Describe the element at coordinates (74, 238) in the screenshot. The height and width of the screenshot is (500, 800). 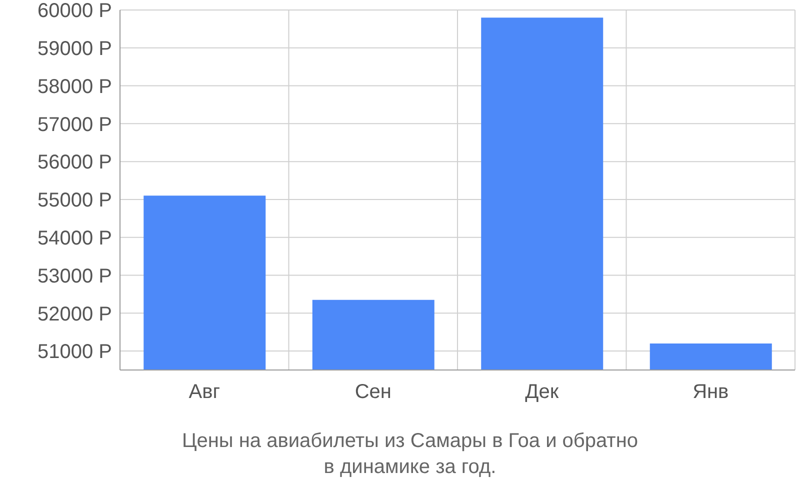
I see `y-tick-label: 54000 Р` at that location.